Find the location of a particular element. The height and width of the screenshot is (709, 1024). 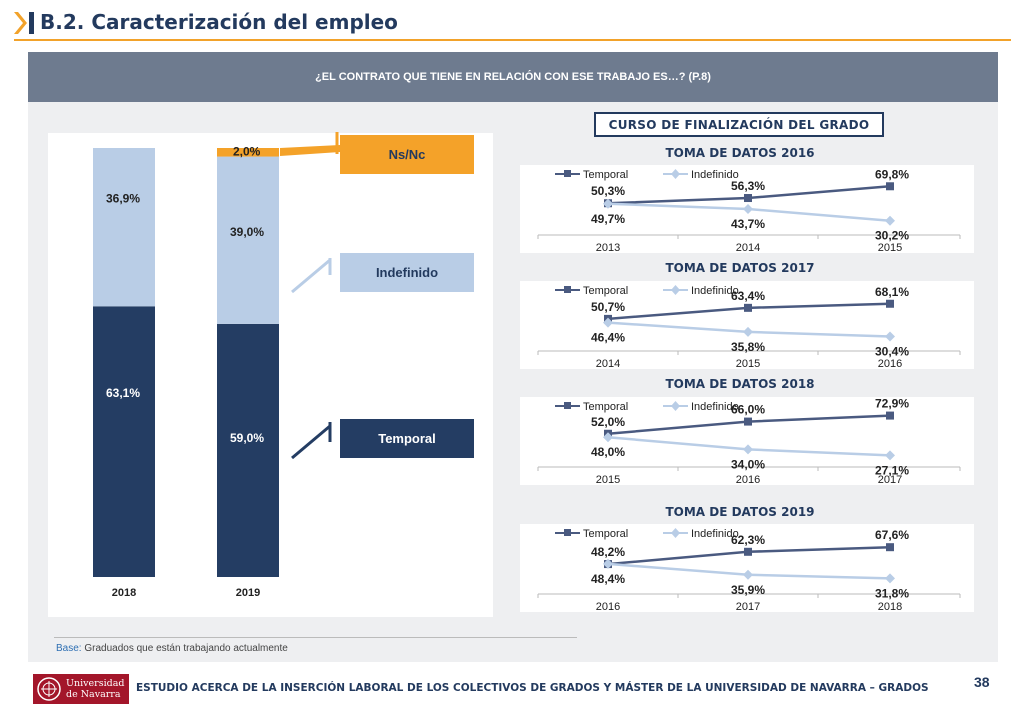

bar-temporal-2019 is located at coordinates (248, 450).